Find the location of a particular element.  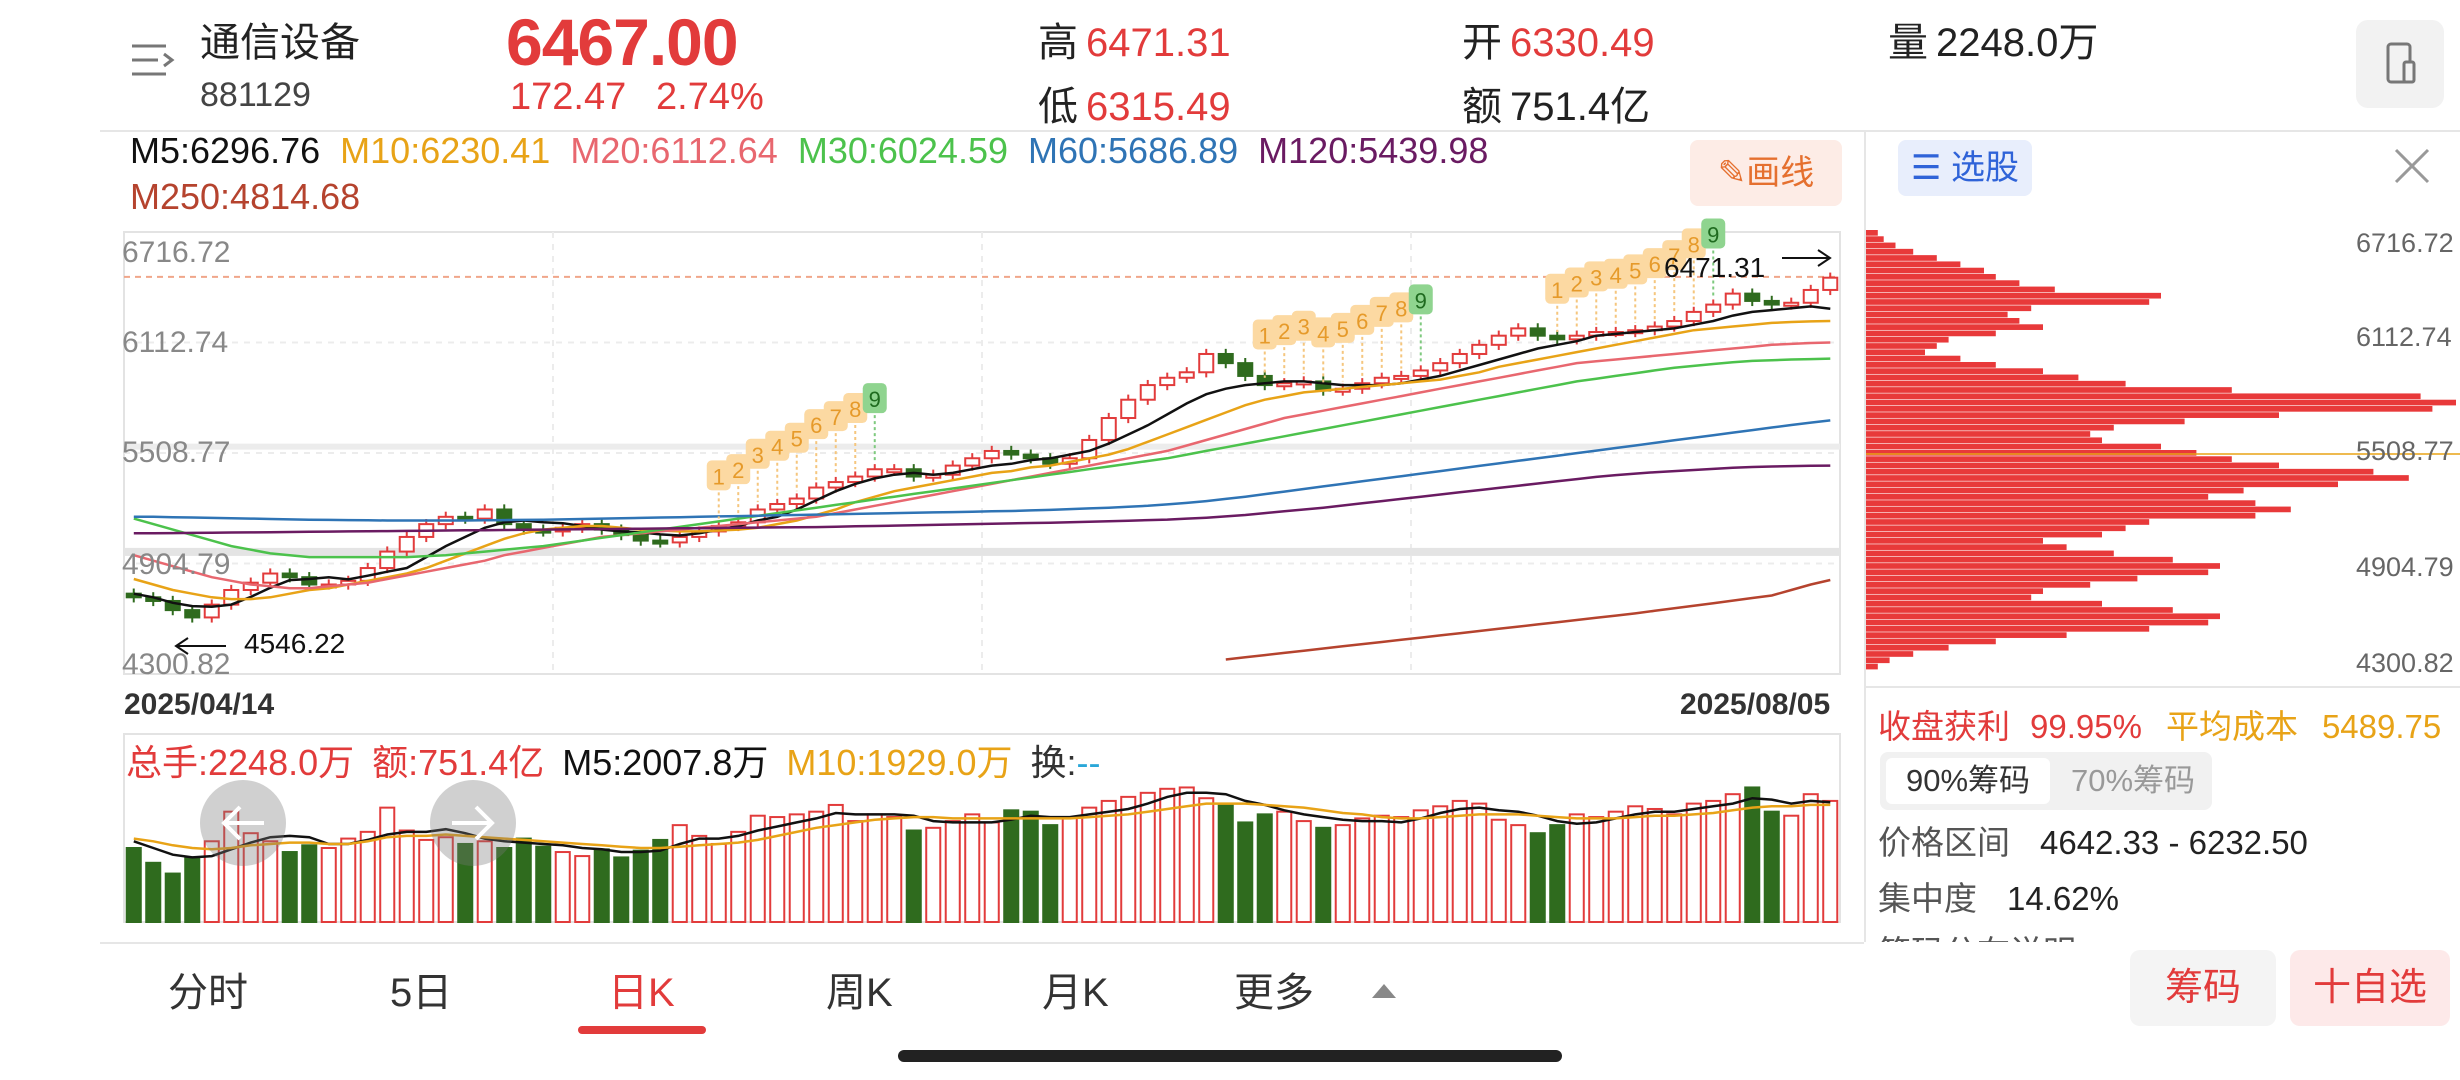

high-arrow-icon is located at coordinates (1807, 258).